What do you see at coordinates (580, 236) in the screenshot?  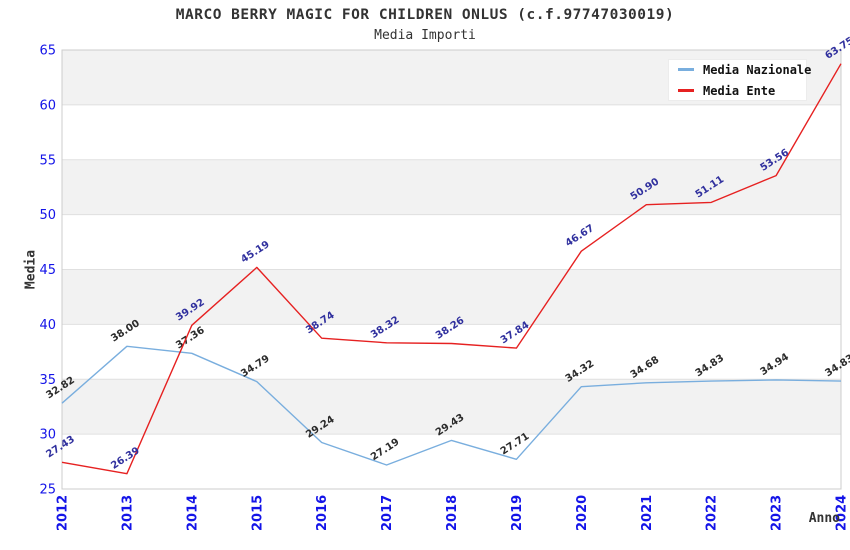 I see `data-label: 46.67` at bounding box center [580, 236].